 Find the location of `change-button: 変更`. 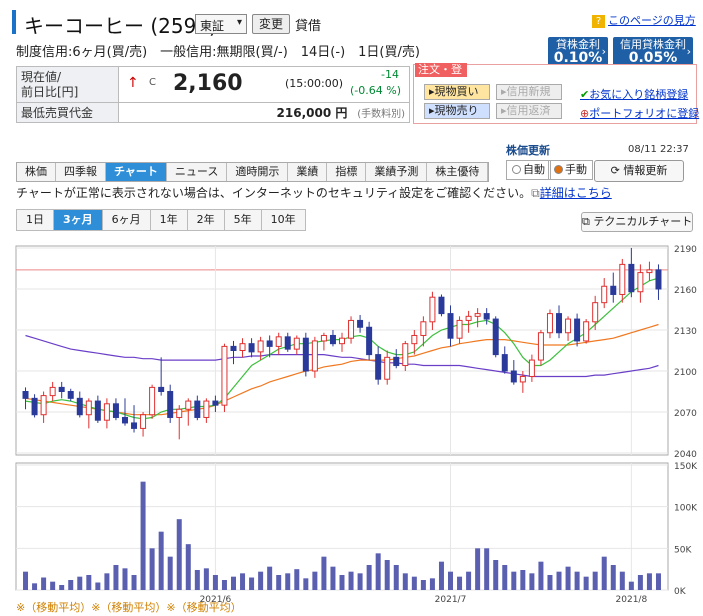

change-button: 変更 is located at coordinates (271, 24).